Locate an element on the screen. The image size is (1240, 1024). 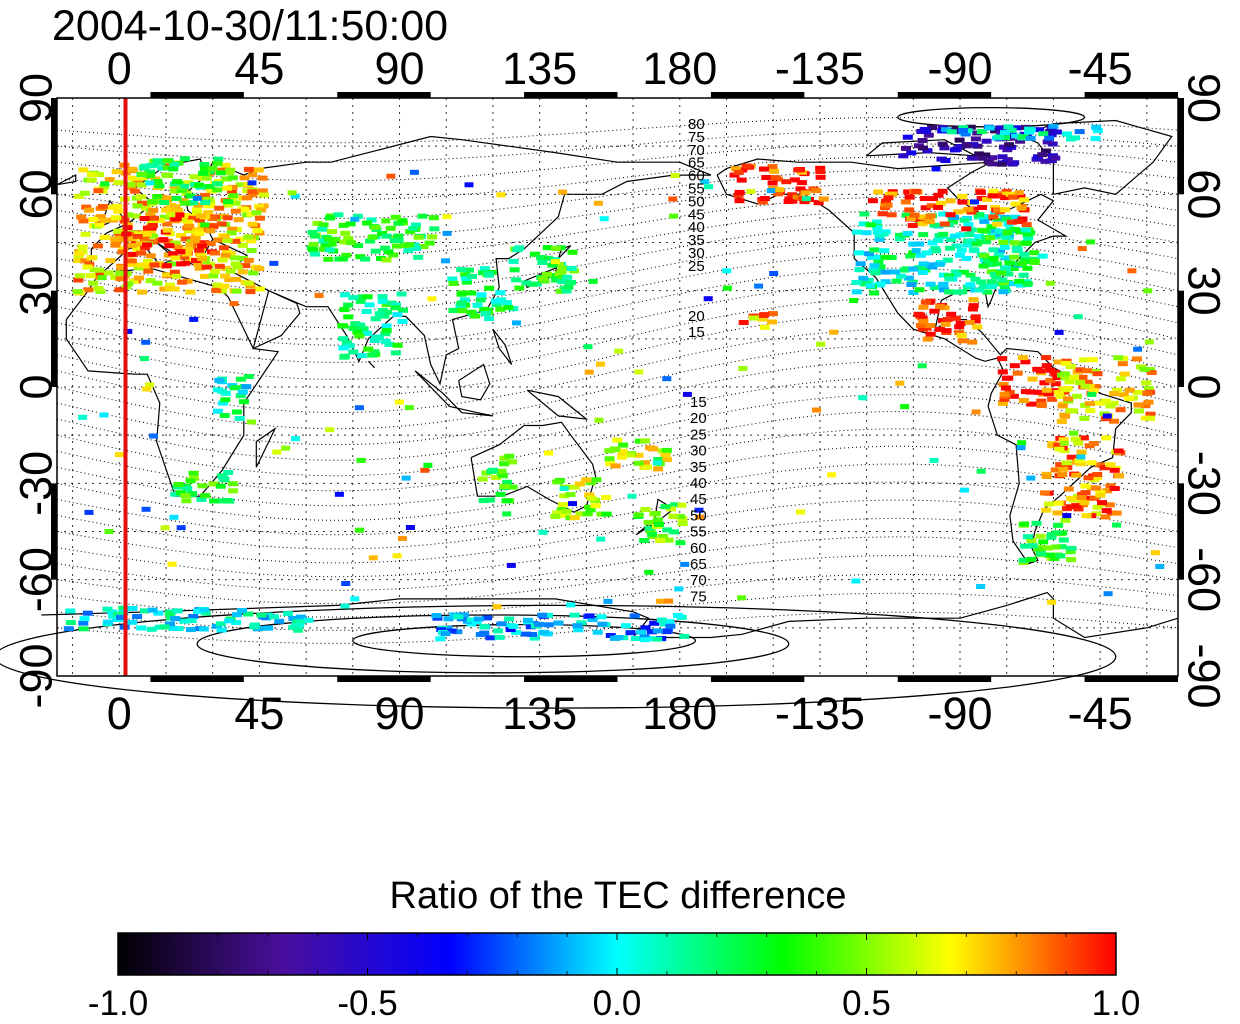
top-tick-label: -90 is located at coordinates (960, 68).